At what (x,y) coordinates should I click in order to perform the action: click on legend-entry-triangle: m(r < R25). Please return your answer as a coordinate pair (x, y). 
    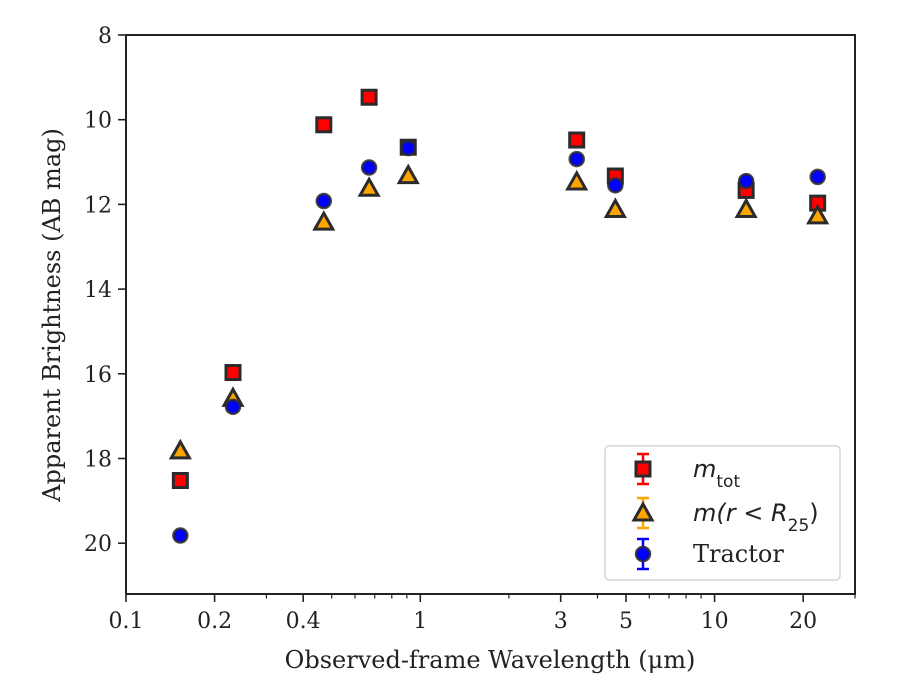
    Looking at the image, I should click on (725, 516).